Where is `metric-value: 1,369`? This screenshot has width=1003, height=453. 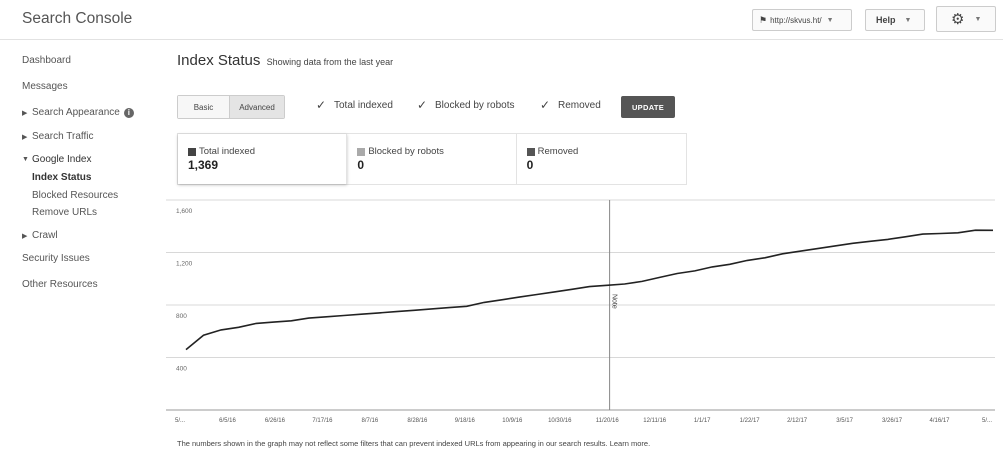 metric-value: 1,369 is located at coordinates (203, 165).